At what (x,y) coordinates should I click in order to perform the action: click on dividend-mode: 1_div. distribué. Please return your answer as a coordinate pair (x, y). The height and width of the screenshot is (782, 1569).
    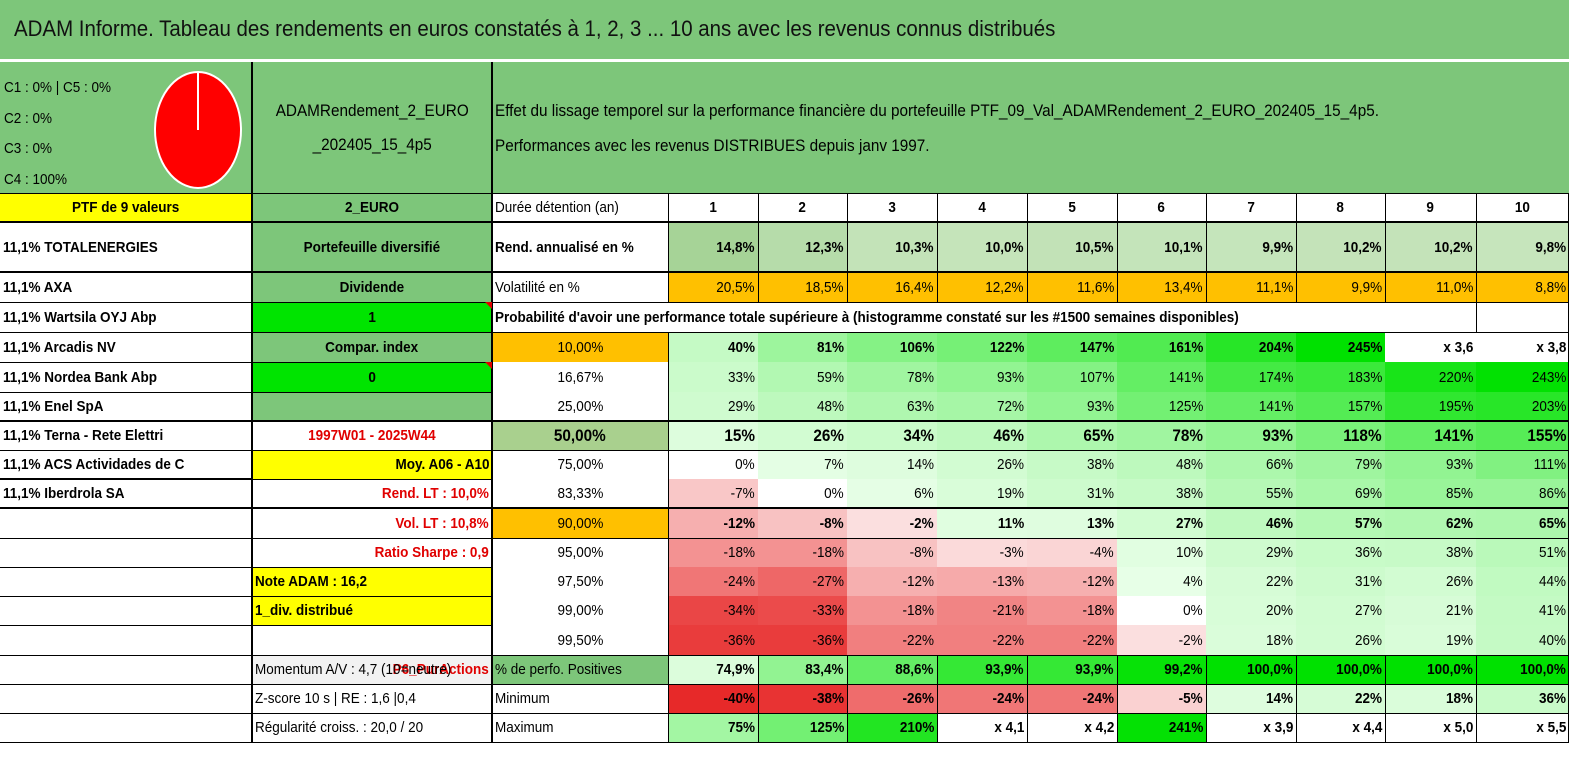
    Looking at the image, I should click on (372, 610).